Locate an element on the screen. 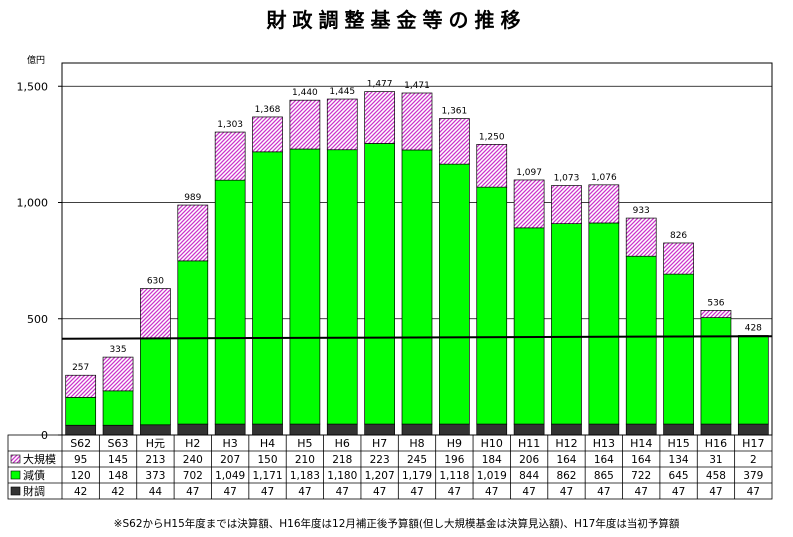  table-cell: 702 is located at coordinates (193, 476).